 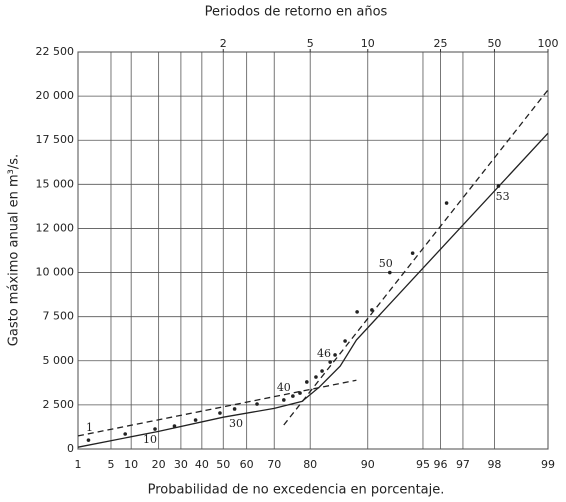 What do you see at coordinates (236, 423) in the screenshot?
I see `annotation: 30` at bounding box center [236, 423].